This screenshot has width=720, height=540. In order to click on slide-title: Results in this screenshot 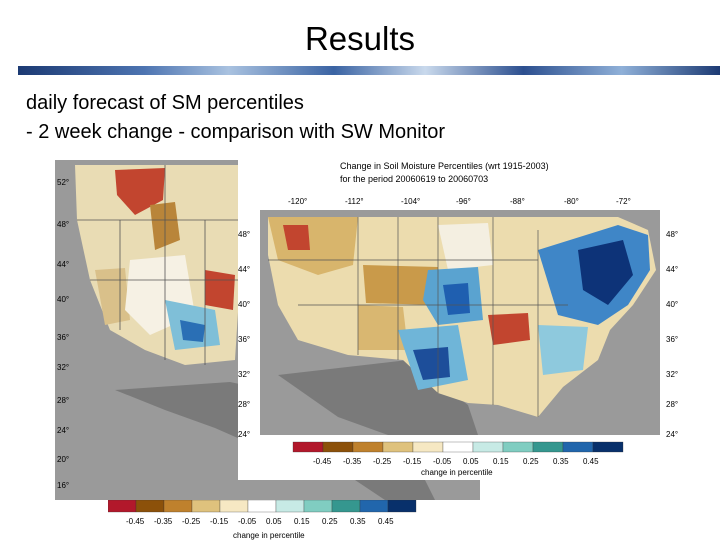, I will do `click(360, 38)`.